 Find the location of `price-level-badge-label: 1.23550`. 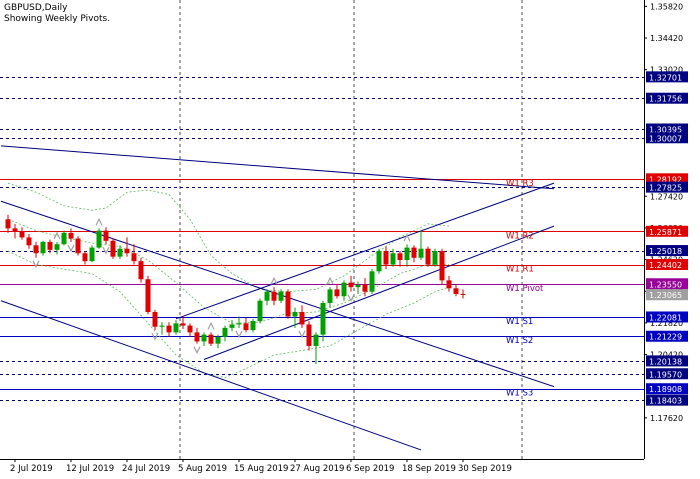

price-level-badge-label: 1.23550 is located at coordinates (665, 284).